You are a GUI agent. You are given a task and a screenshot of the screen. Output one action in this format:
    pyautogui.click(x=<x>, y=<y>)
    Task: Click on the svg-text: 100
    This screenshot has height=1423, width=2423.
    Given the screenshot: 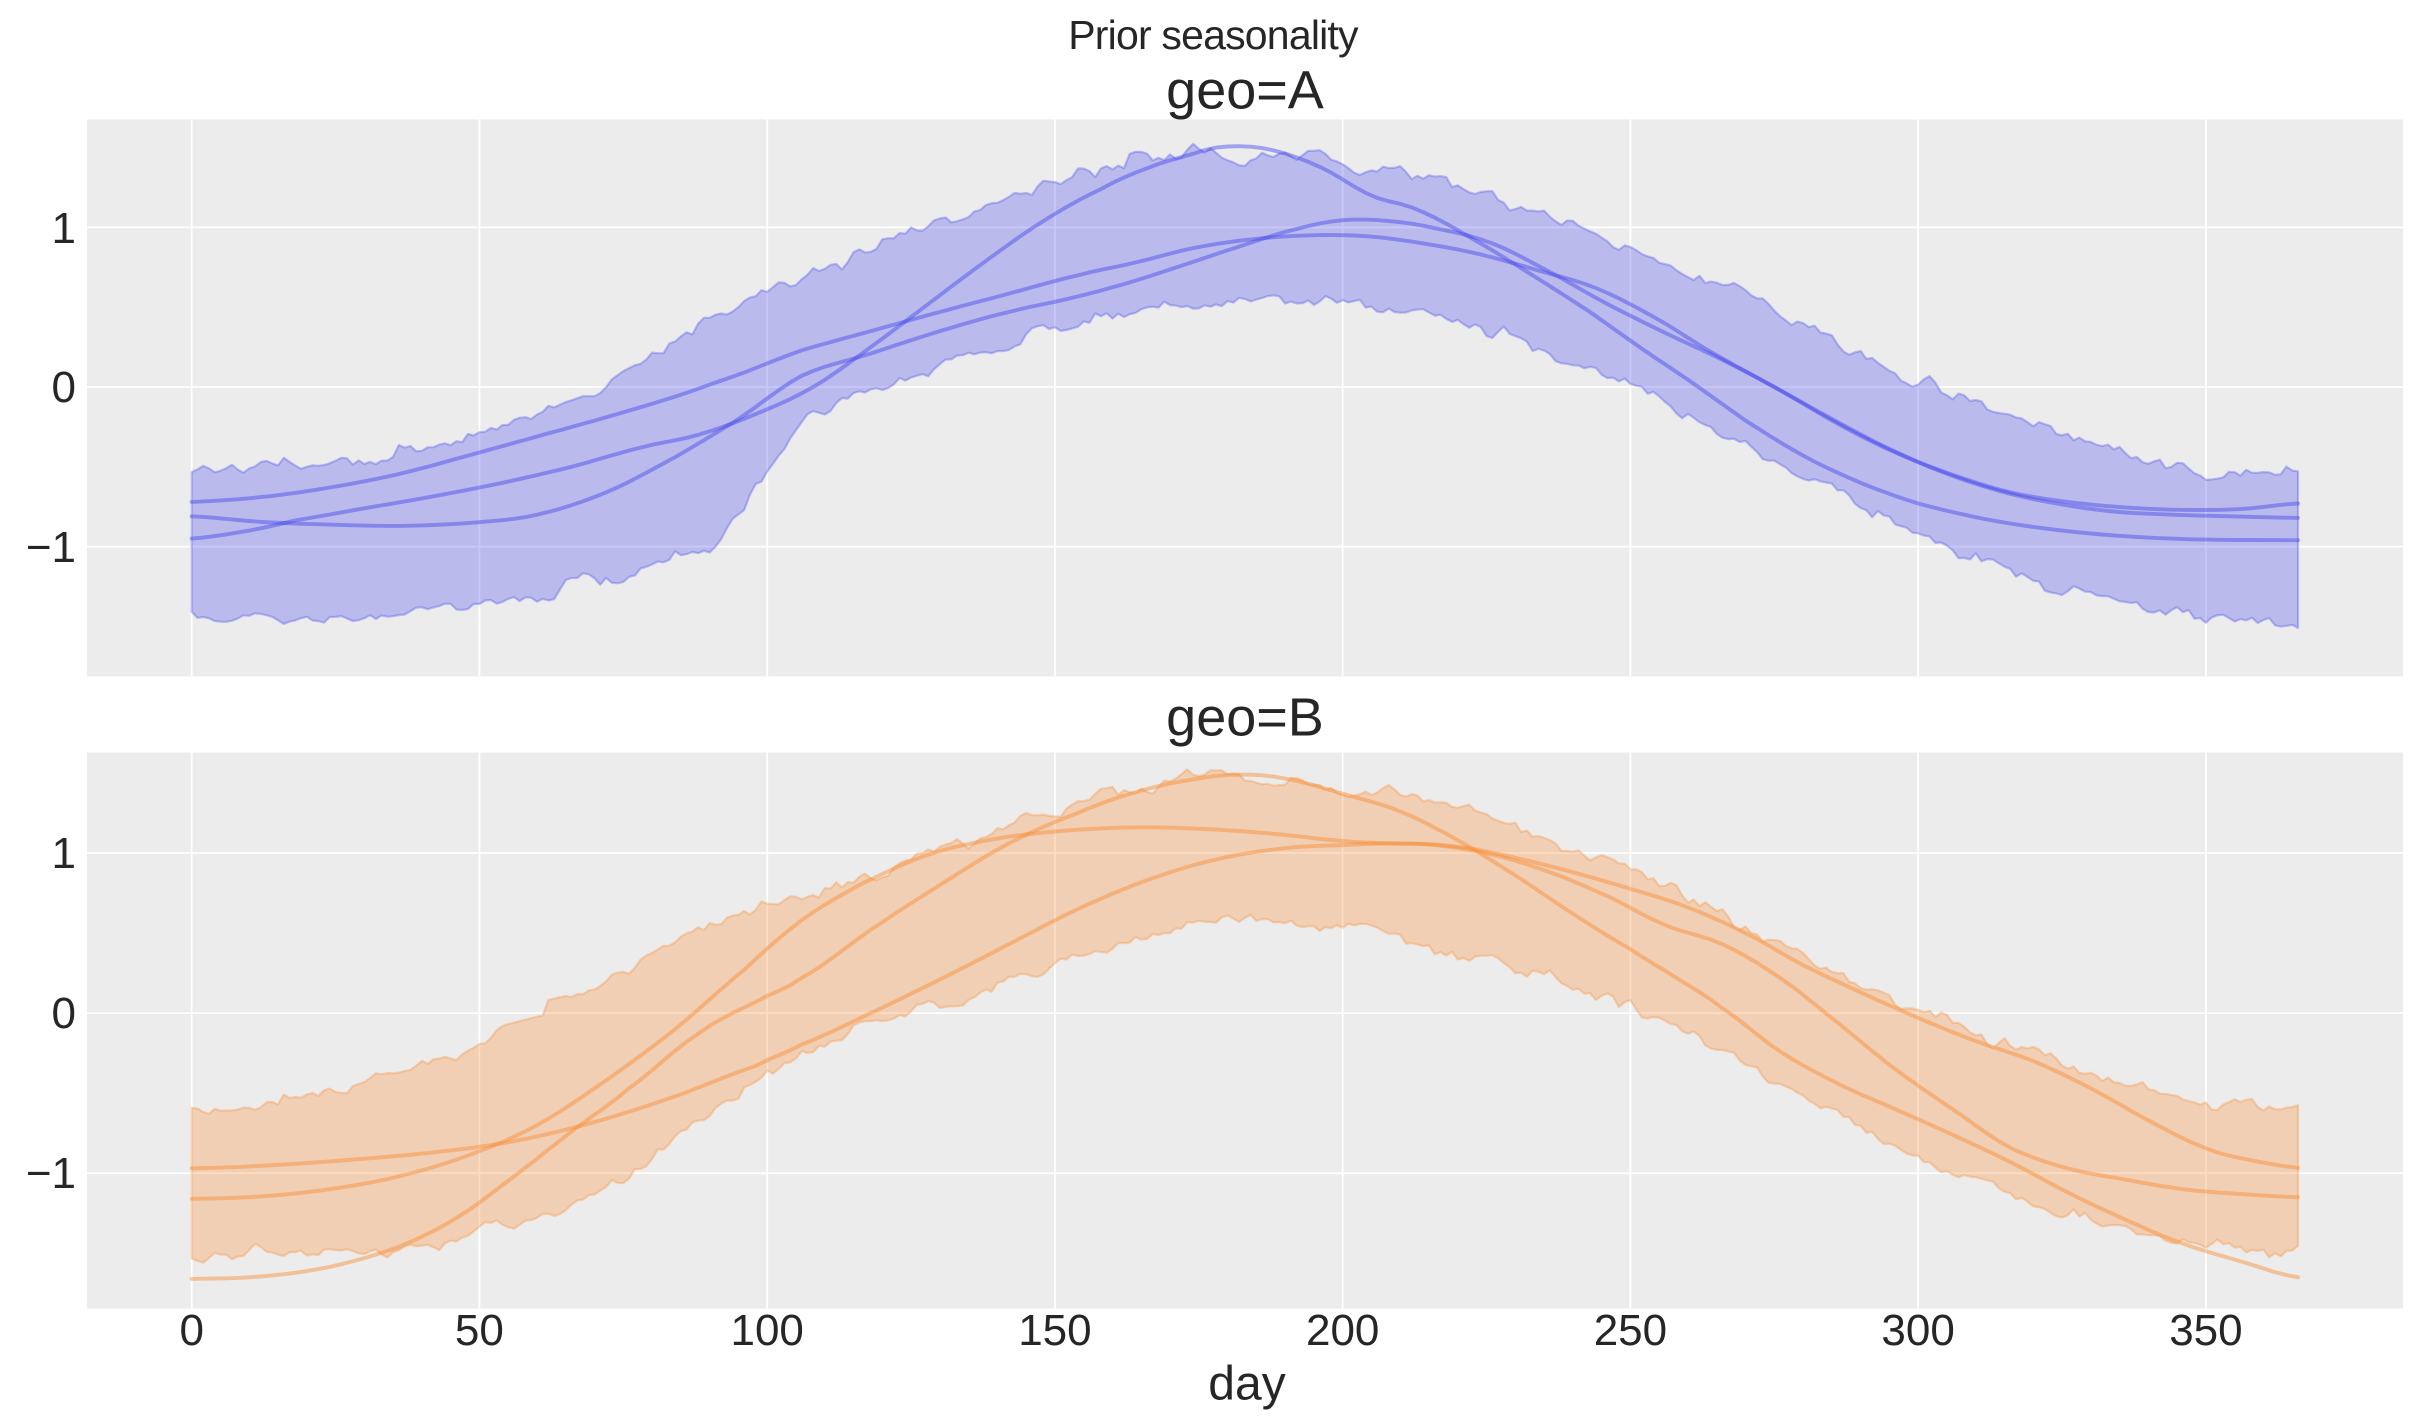 What is the action you would take?
    pyautogui.click(x=766, y=1330)
    